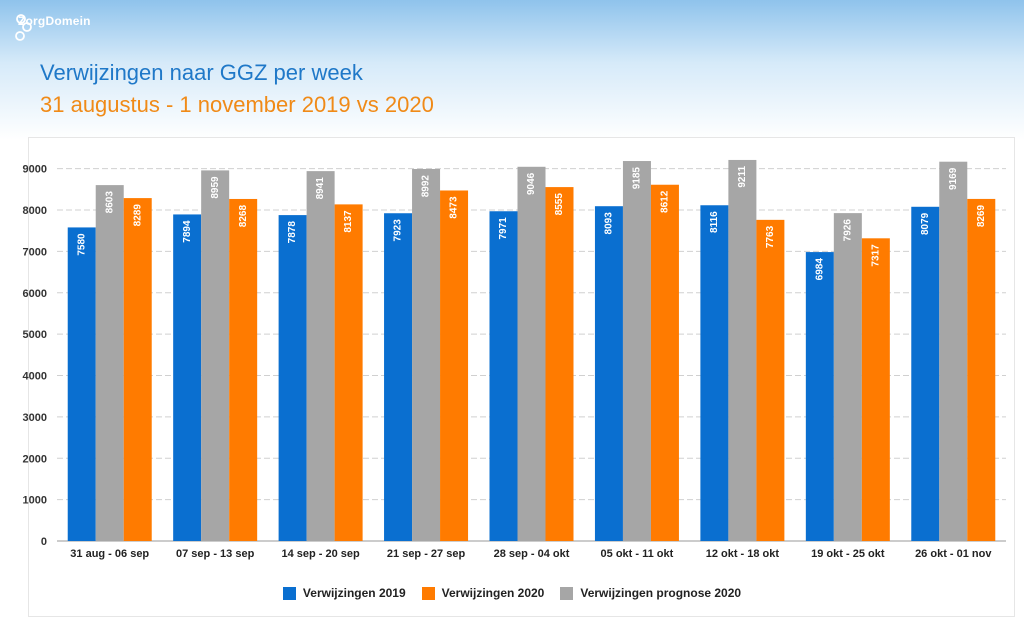 The image size is (1024, 619). I want to click on data-label: 8941, so click(320, 188).